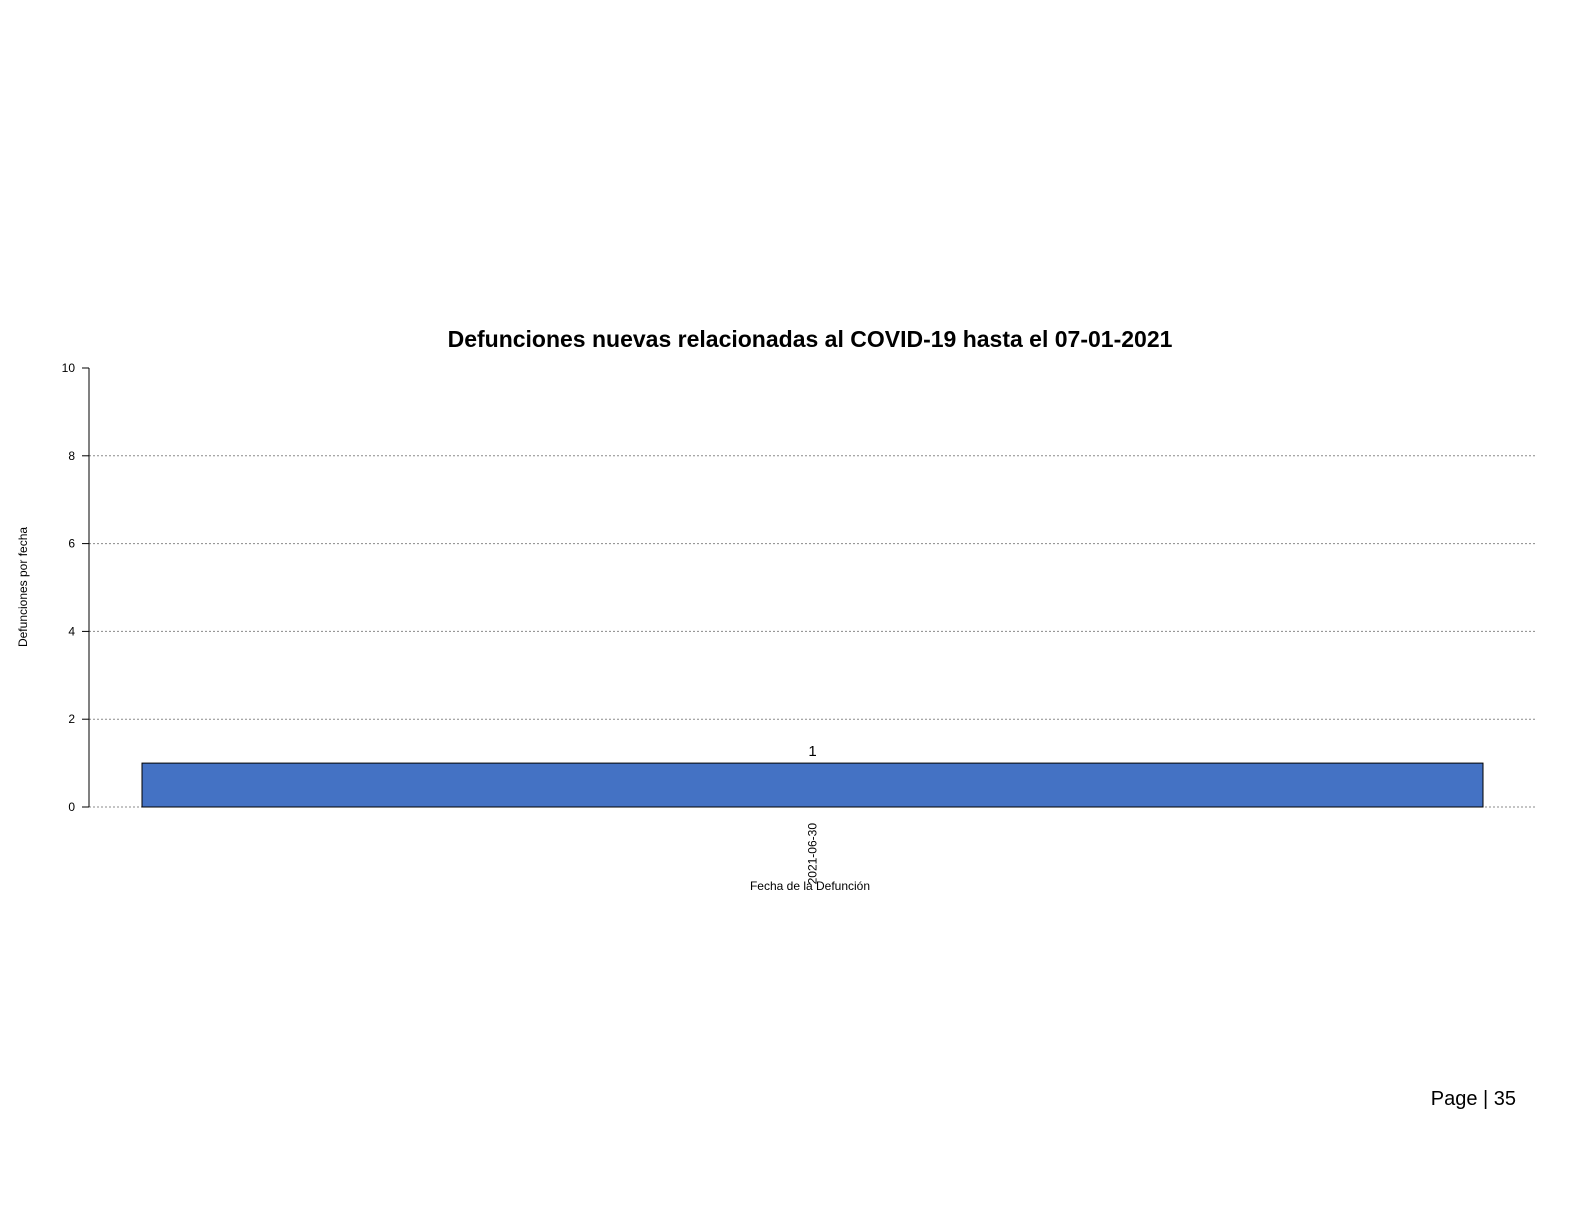 This screenshot has width=1584, height=1224. Describe the element at coordinates (71, 719) in the screenshot. I see `y-tick-label: 2` at that location.